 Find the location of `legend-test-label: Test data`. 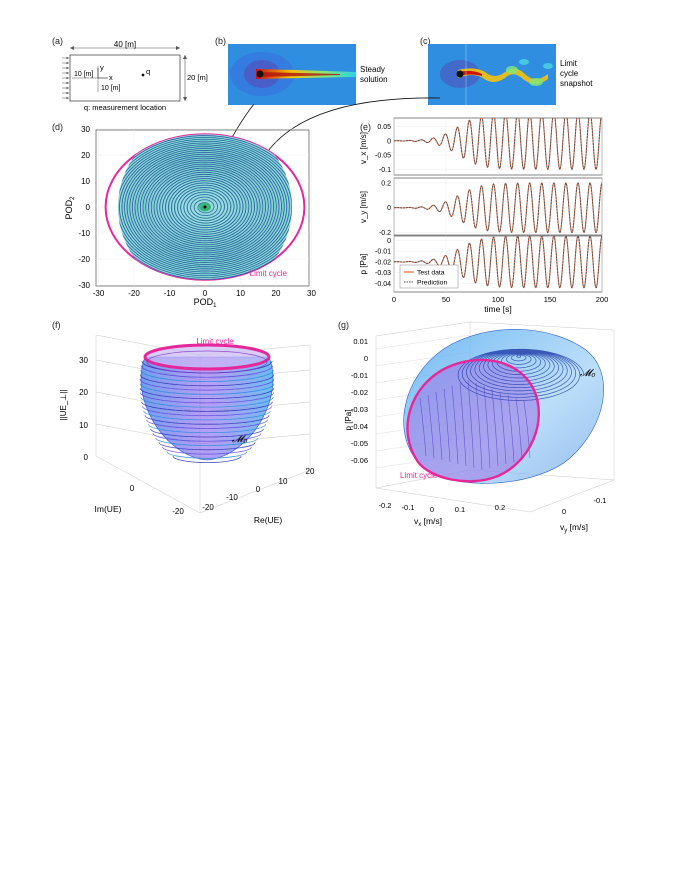

legend-test-label: Test data is located at coordinates (431, 273).